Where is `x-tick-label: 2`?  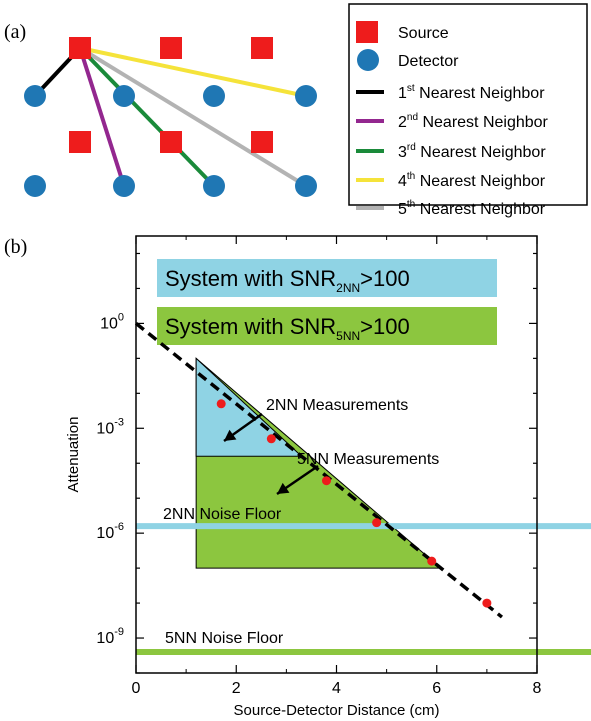 x-tick-label: 2 is located at coordinates (236, 688).